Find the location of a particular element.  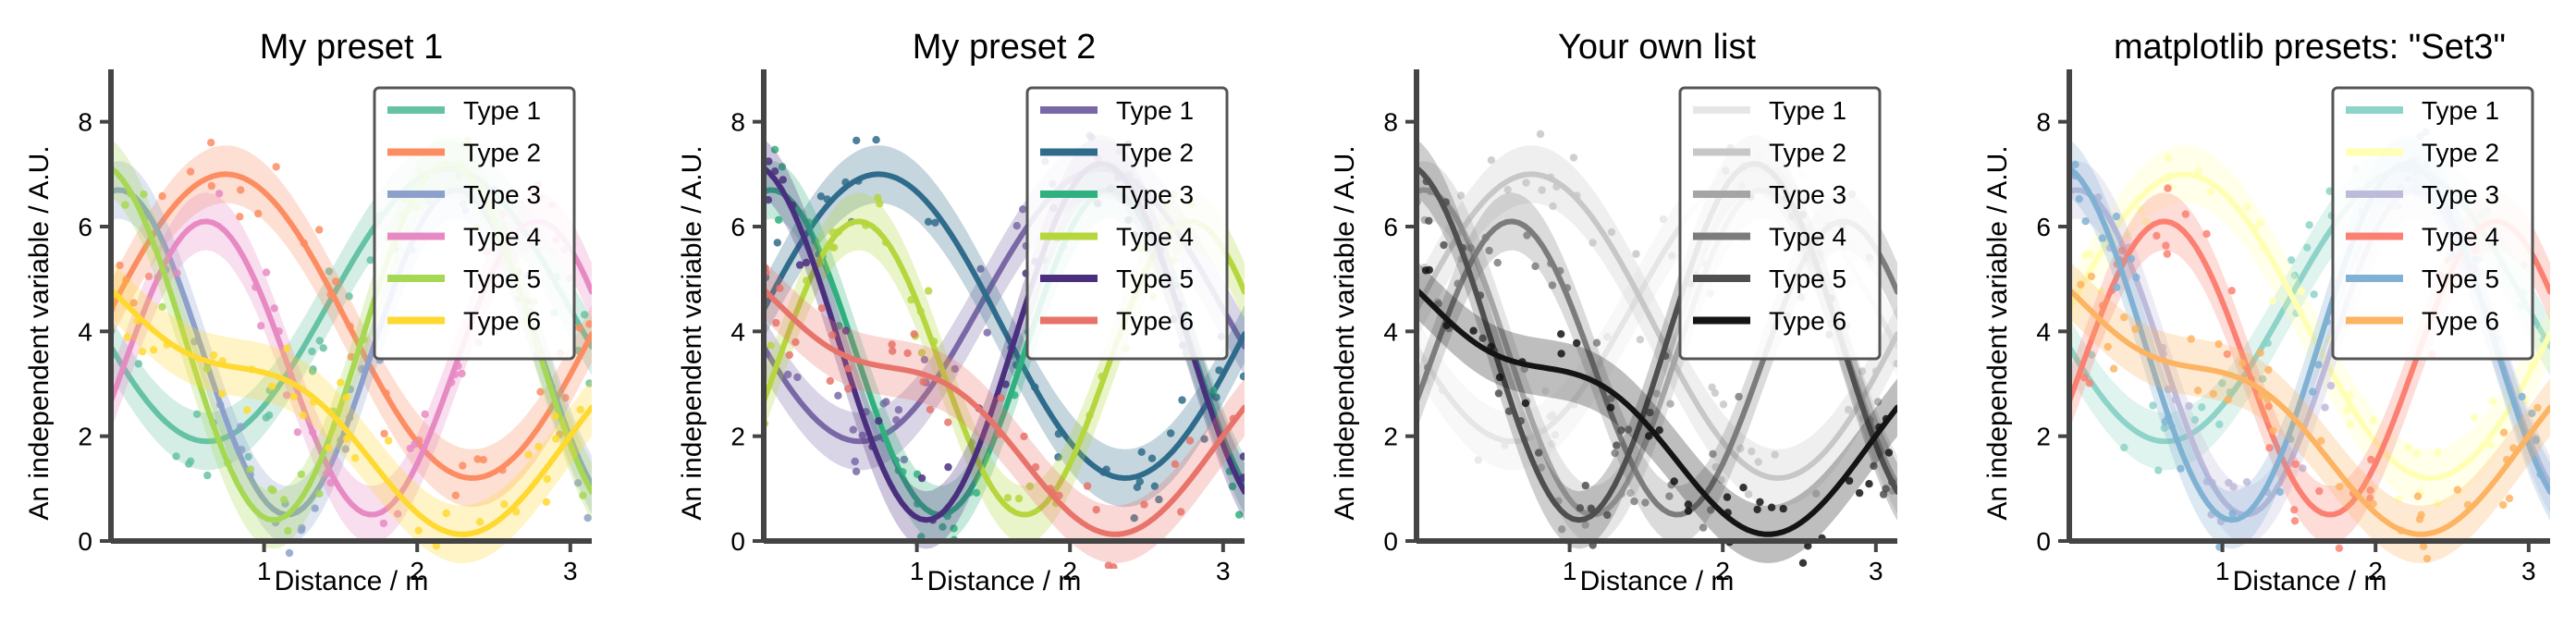

panel-title: Your own list is located at coordinates (1657, 47).